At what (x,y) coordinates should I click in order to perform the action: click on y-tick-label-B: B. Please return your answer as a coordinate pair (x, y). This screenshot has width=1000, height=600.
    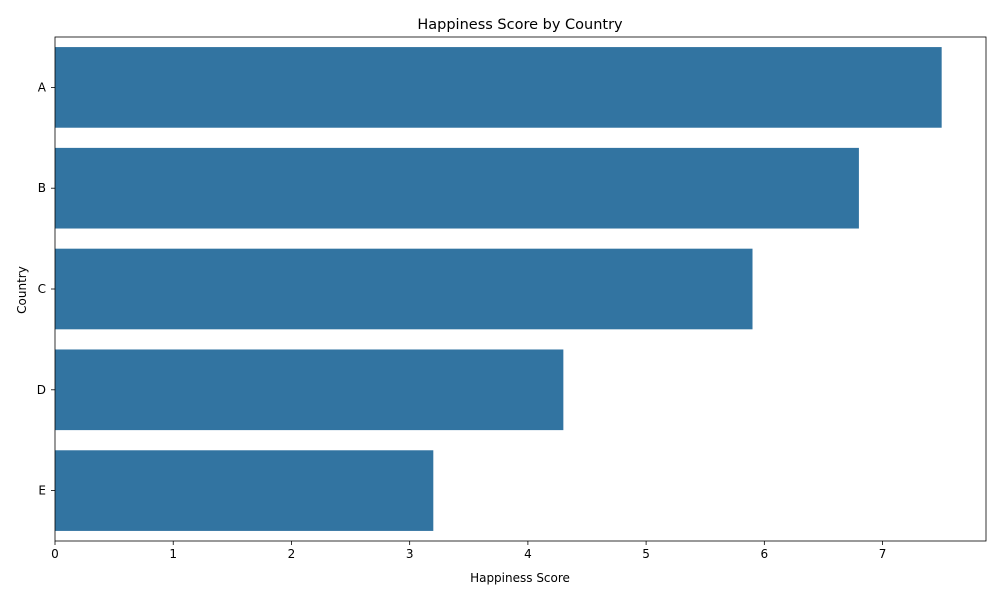
    Looking at the image, I should click on (42, 188).